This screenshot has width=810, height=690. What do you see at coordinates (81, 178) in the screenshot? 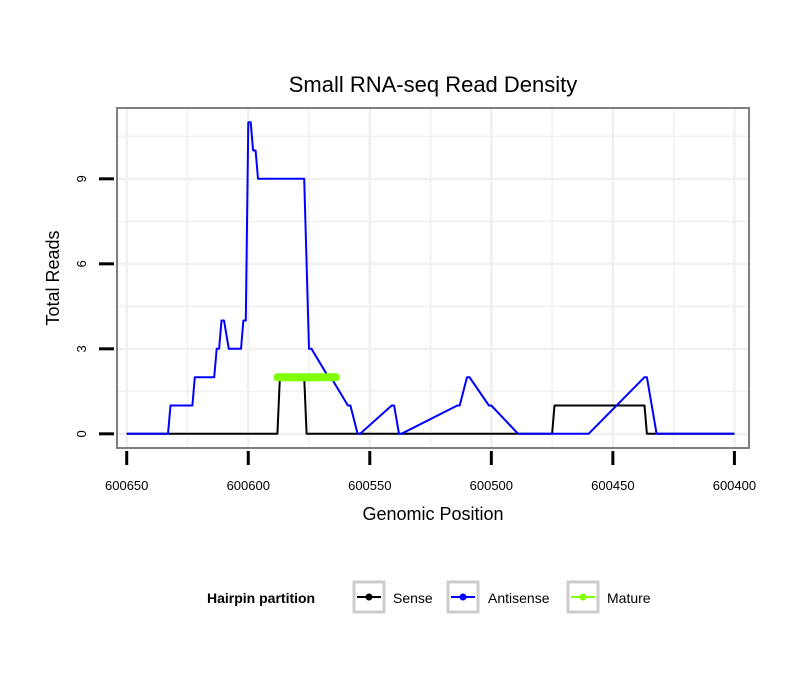
I see `y-tick-label: 9` at bounding box center [81, 178].